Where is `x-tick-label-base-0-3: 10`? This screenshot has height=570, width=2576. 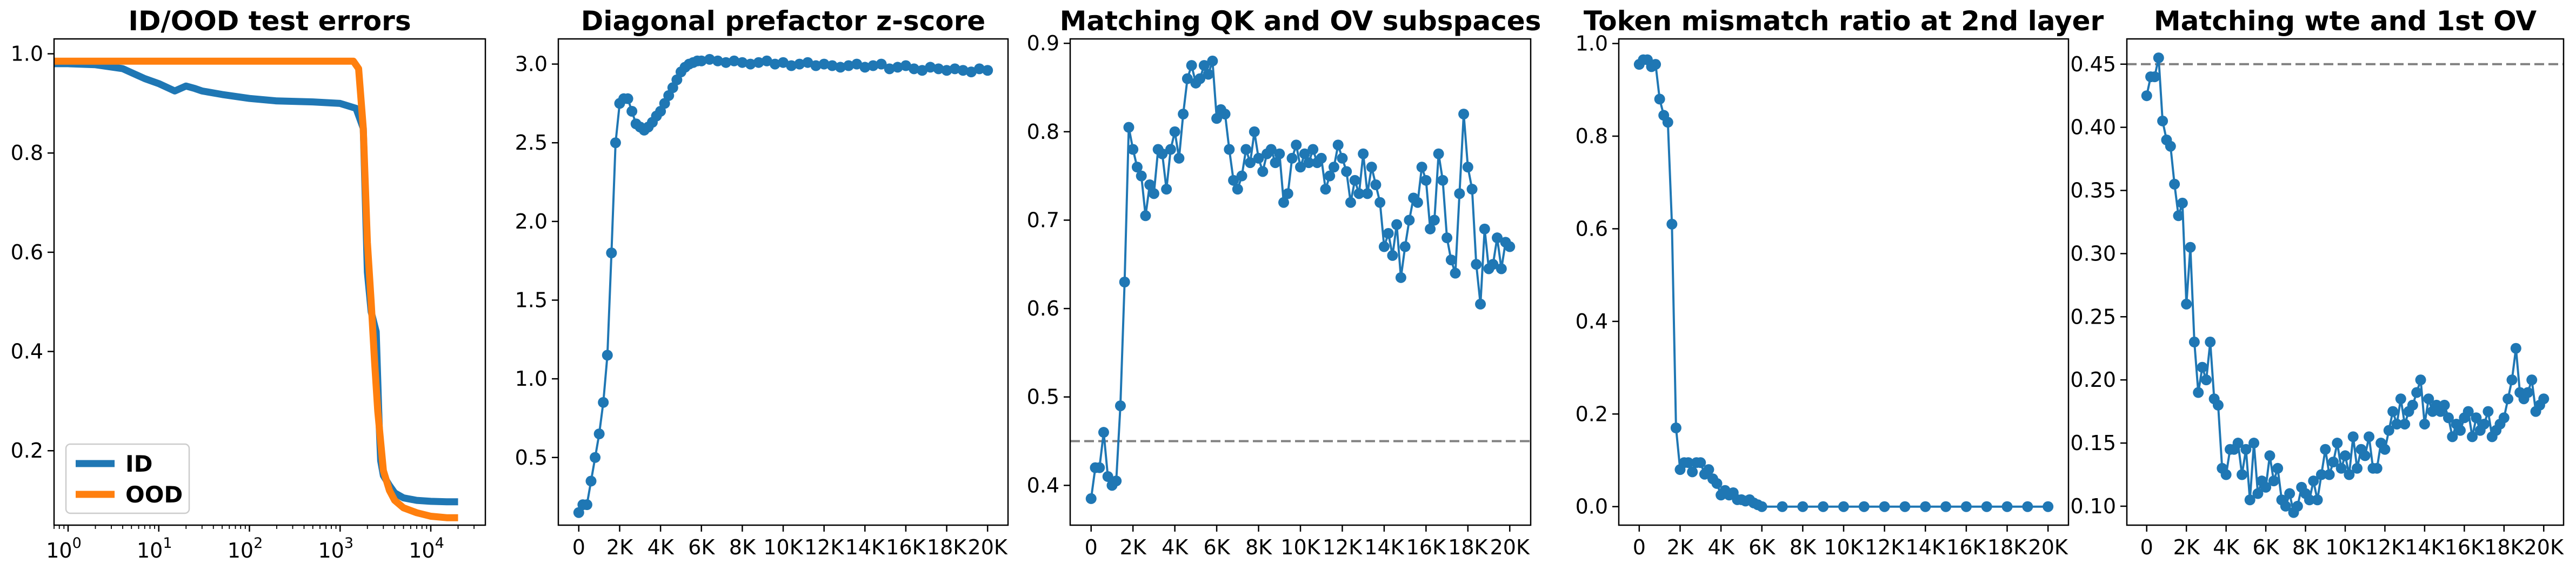
x-tick-label-base-0-3: 10 is located at coordinates (331, 550).